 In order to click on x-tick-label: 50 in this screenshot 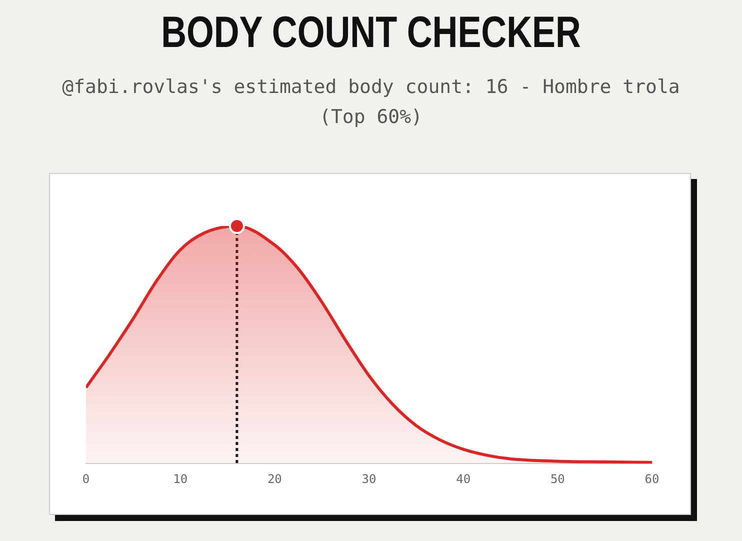, I will do `click(557, 479)`.